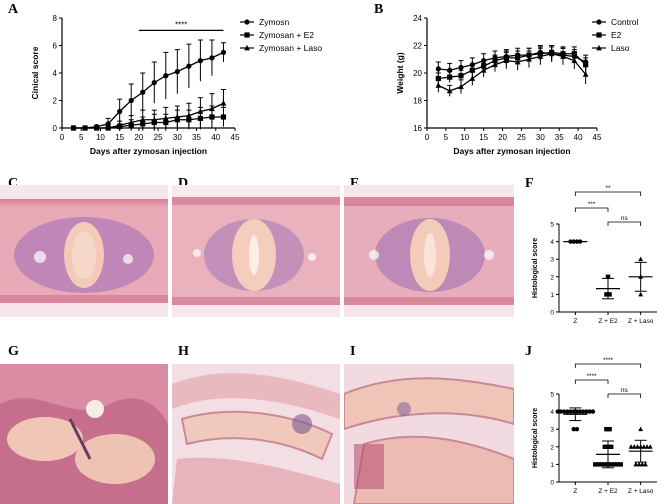 This screenshot has width=669, height=504. What do you see at coordinates (608, 321) in the screenshot?
I see `category-label: Z + E2` at bounding box center [608, 321].